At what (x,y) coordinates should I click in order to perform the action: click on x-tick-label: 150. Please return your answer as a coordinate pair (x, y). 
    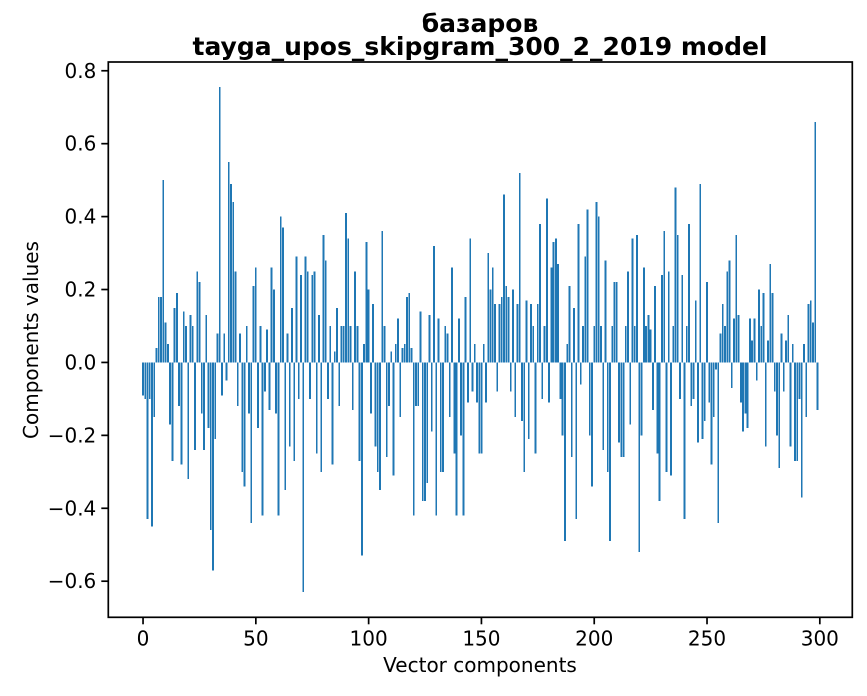
    Looking at the image, I should click on (481, 638).